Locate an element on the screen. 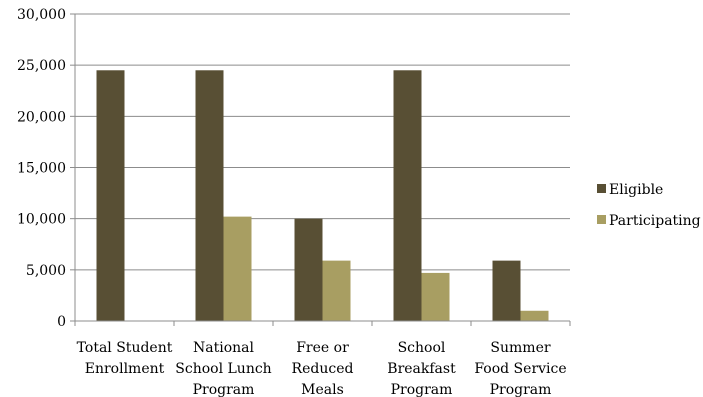  legend-label-eligible: Eligible is located at coordinates (636, 190).